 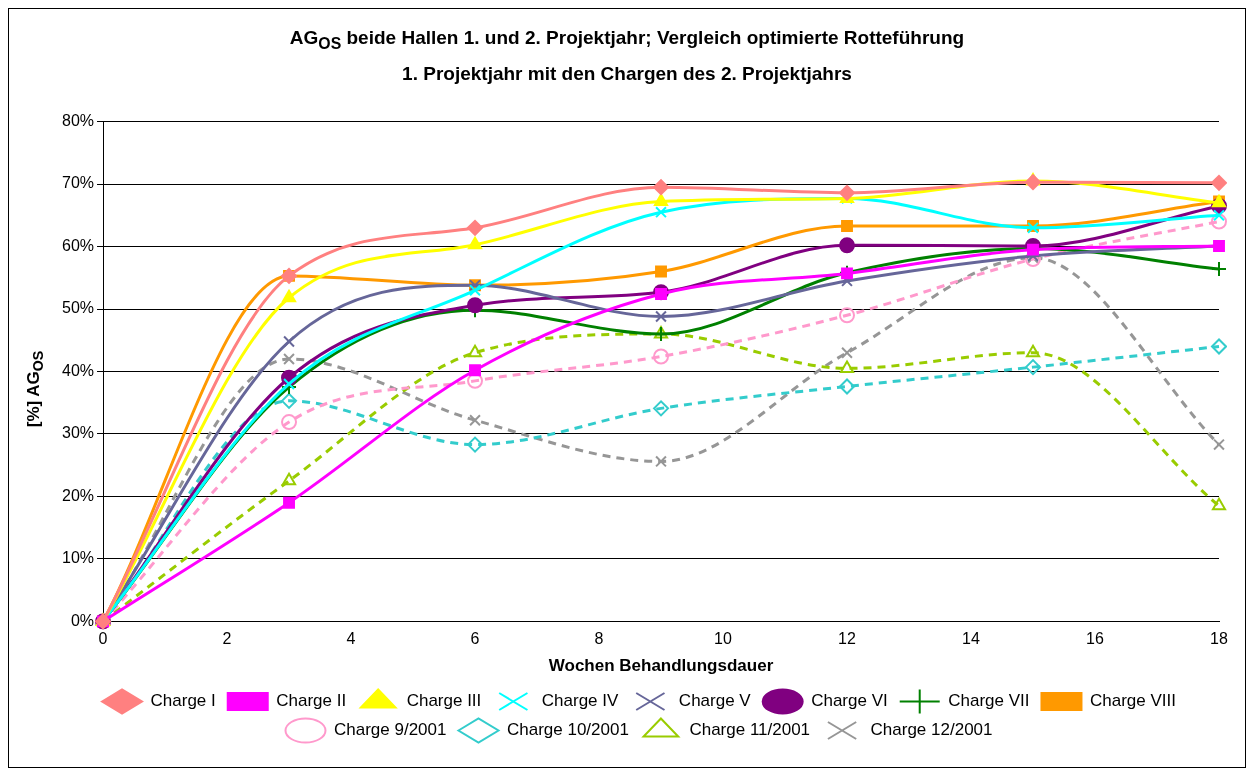 What do you see at coordinates (971, 639) in the screenshot?
I see `x-tick-label: 14` at bounding box center [971, 639].